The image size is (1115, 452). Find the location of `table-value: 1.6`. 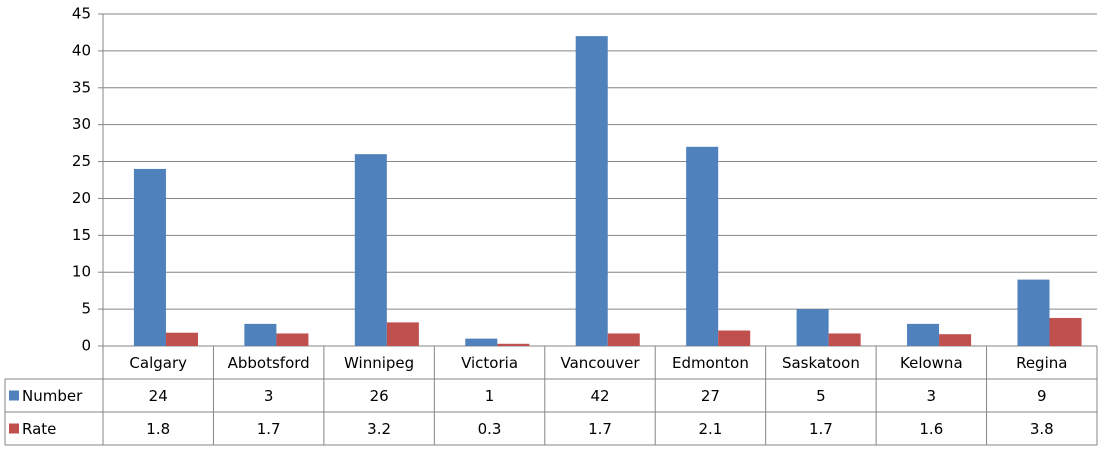

table-value: 1.6 is located at coordinates (931, 429).